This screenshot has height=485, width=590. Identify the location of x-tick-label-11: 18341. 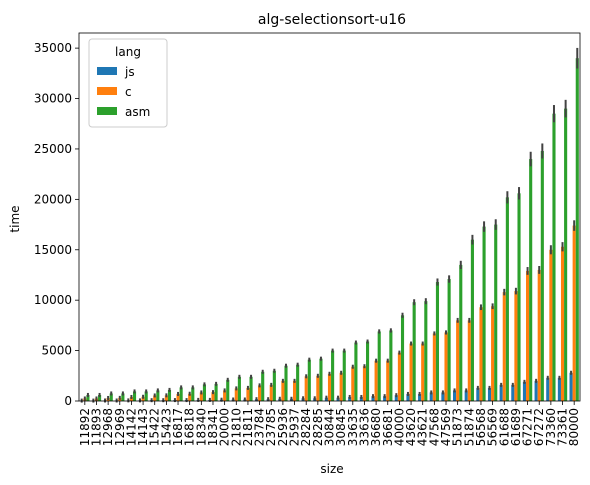
(213, 427).